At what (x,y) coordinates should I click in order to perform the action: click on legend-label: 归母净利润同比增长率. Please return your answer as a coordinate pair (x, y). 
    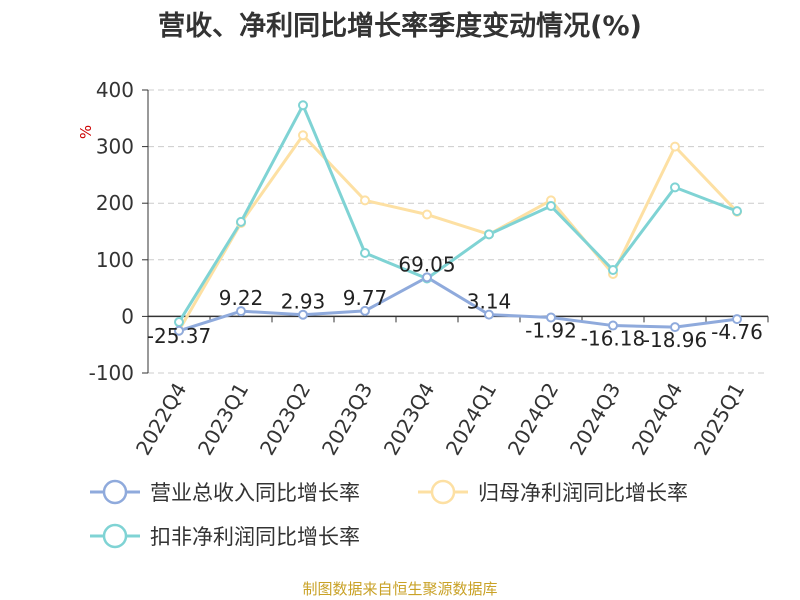
    Looking at the image, I should click on (583, 493).